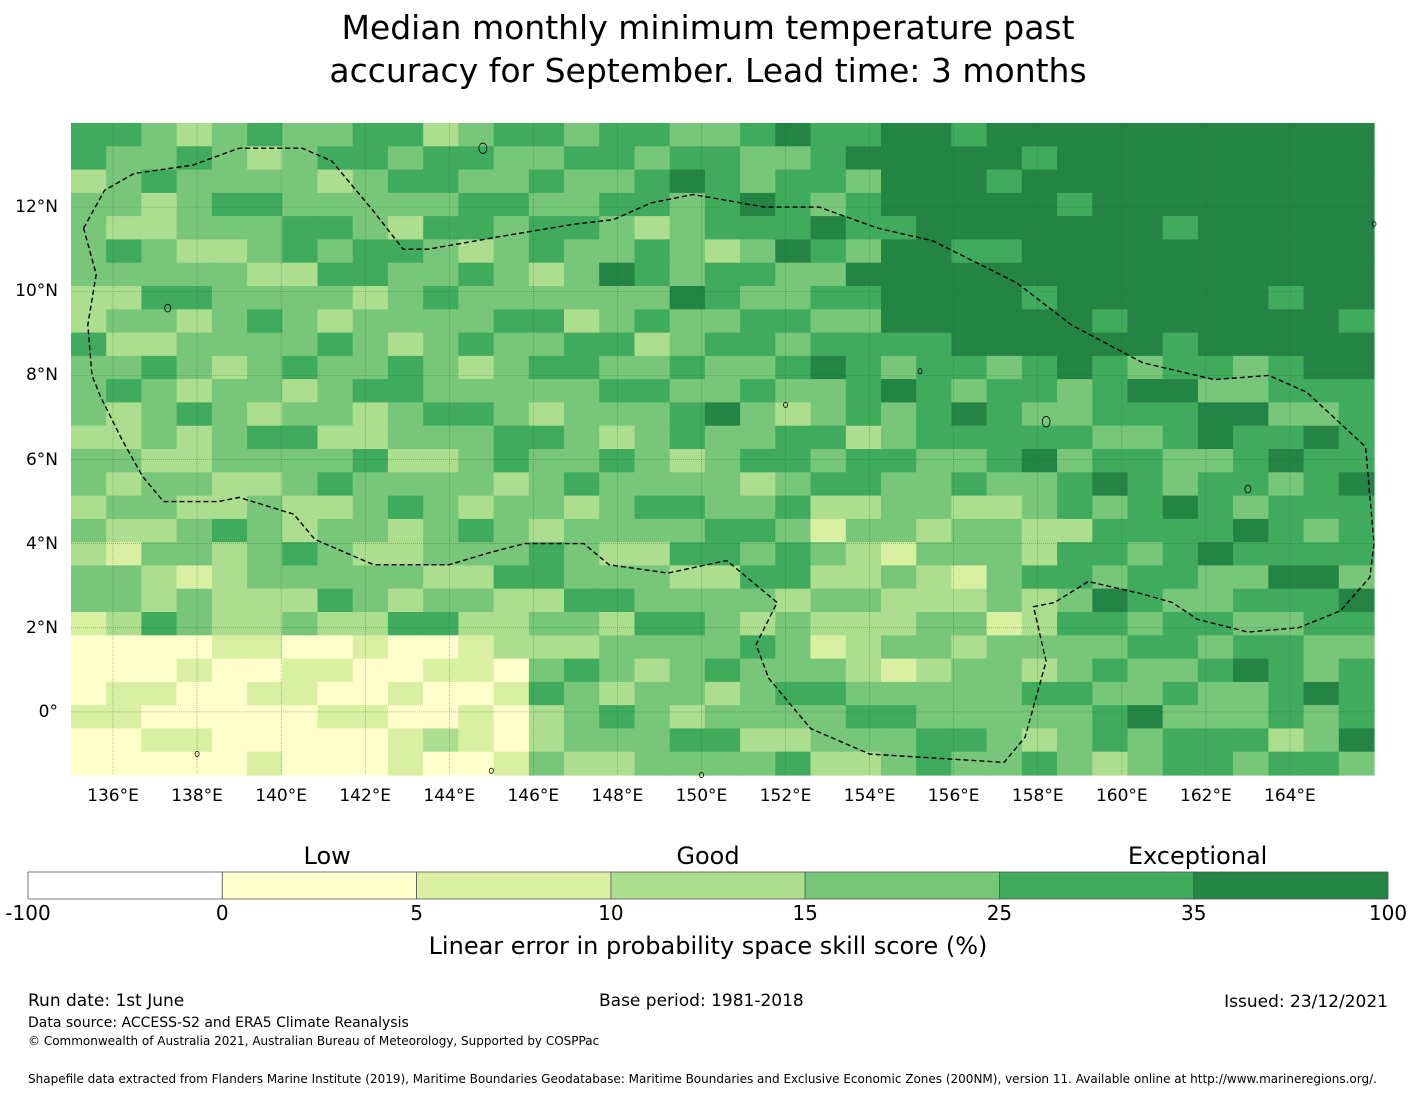 Image resolution: width=1416 pixels, height=1095 pixels. What do you see at coordinates (1097, 885) in the screenshot?
I see `colorbar-bin` at bounding box center [1097, 885].